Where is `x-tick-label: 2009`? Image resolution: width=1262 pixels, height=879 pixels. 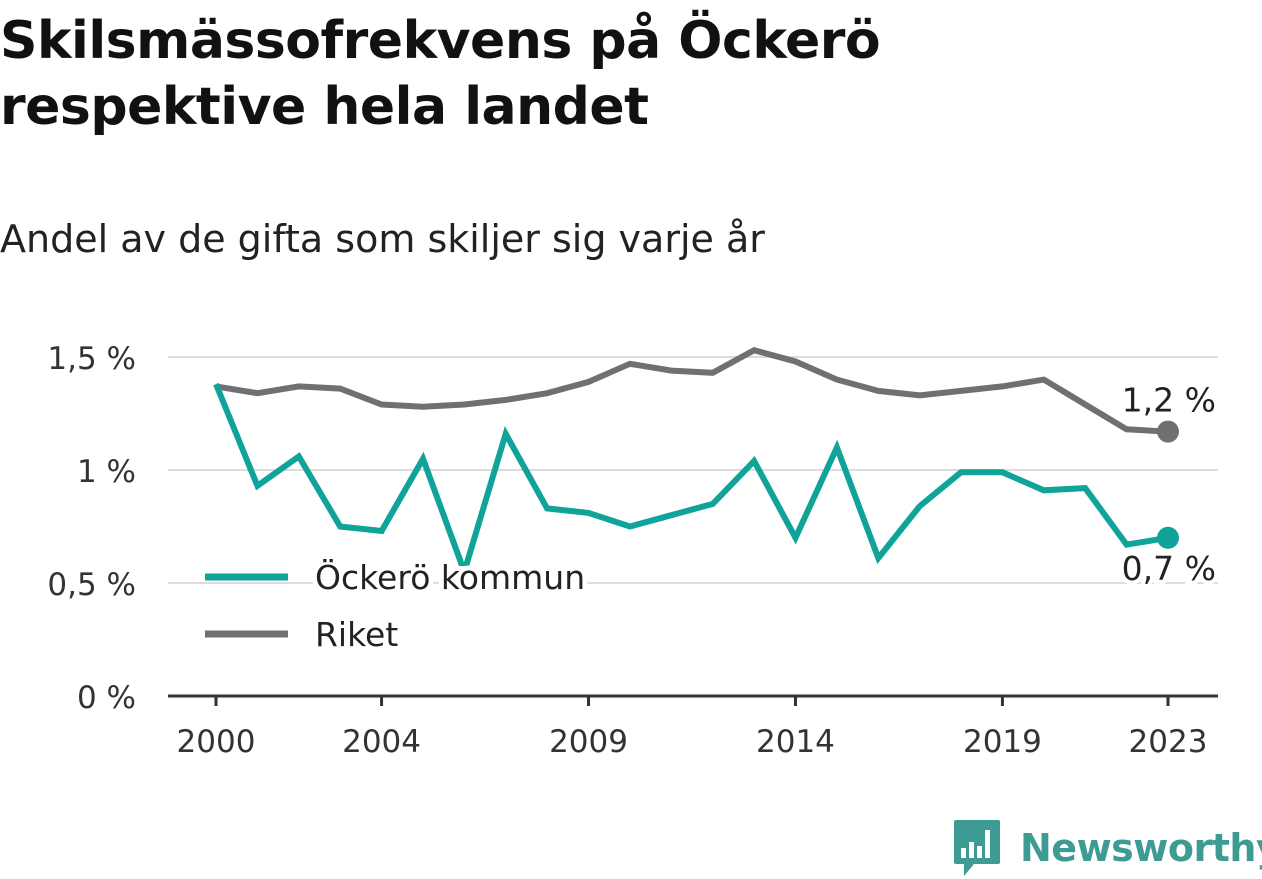
x-tick-label: 2009 is located at coordinates (588, 742).